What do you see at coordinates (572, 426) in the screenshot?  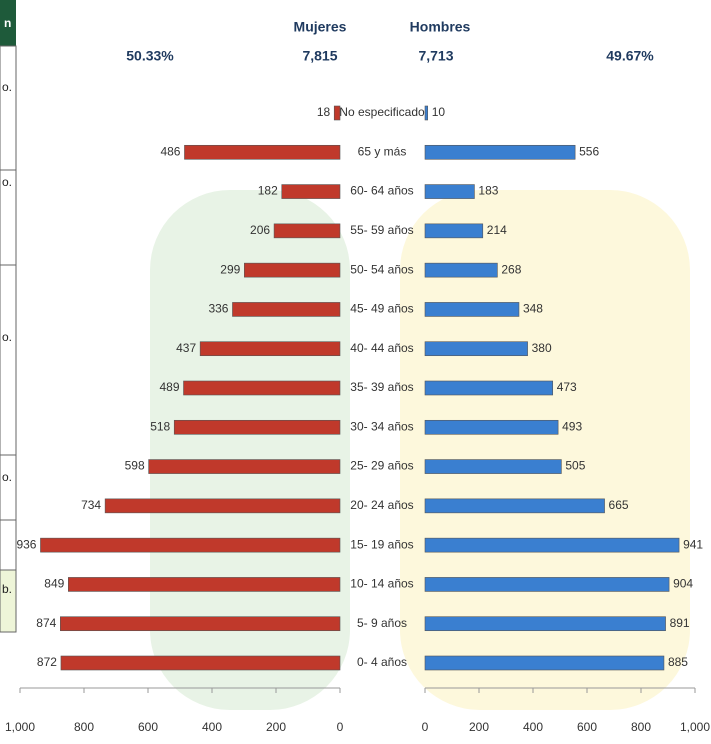 I see `data-label: 493` at bounding box center [572, 426].